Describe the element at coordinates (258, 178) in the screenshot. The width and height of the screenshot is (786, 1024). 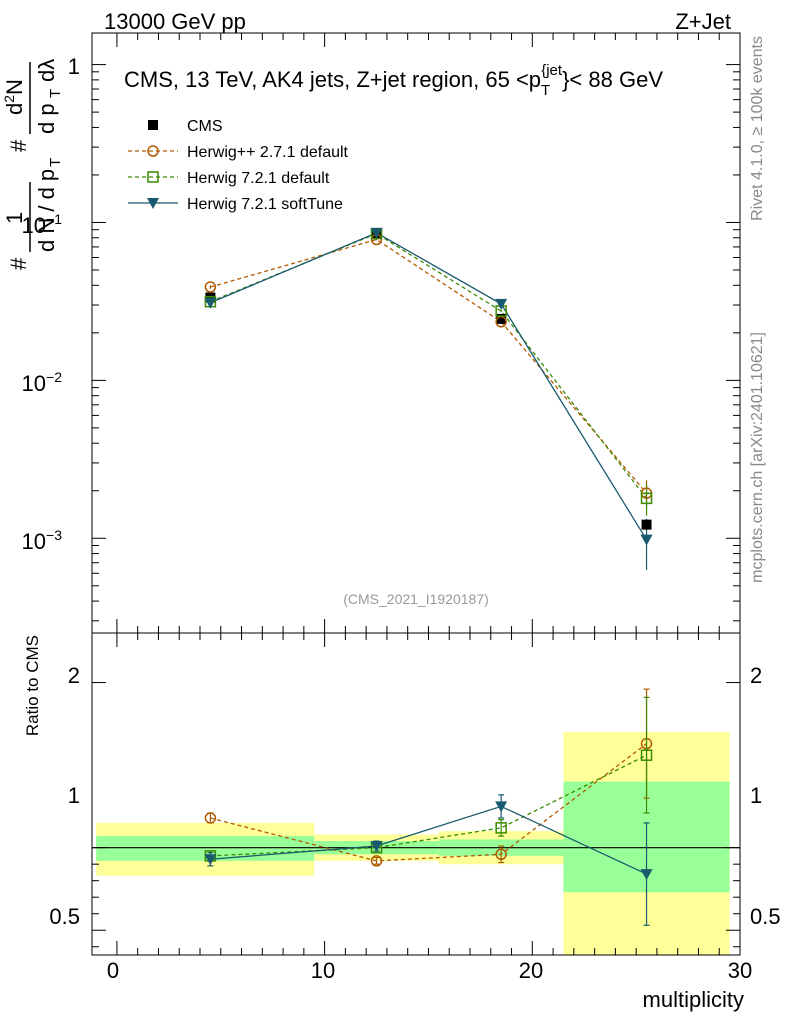
I see `legend-label-herwig7-default: Herwig 7.2.1 default` at that location.